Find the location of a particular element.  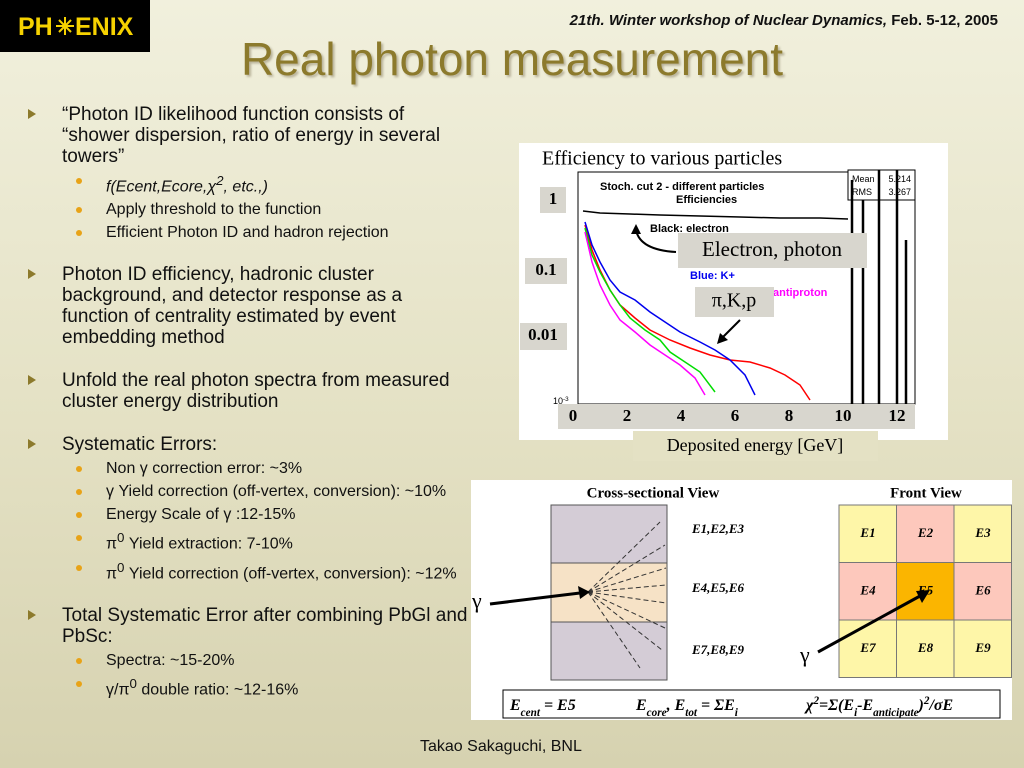

formula: χ2=Σ(Ei-Eanticipate)2/σE is located at coordinates (878, 707).